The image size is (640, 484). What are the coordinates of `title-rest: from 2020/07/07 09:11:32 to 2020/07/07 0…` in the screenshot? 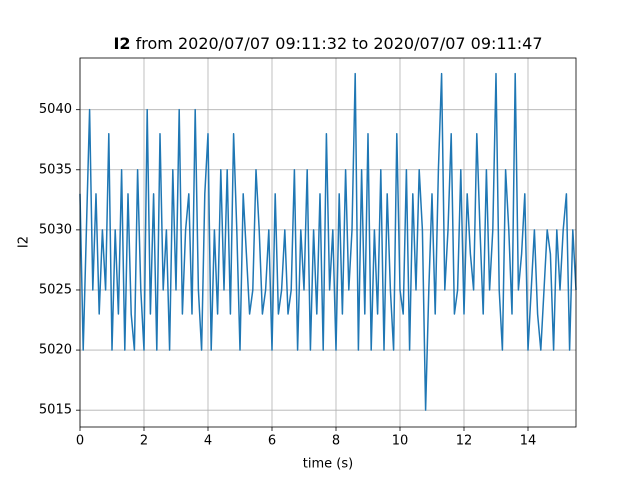 It's located at (339, 43).